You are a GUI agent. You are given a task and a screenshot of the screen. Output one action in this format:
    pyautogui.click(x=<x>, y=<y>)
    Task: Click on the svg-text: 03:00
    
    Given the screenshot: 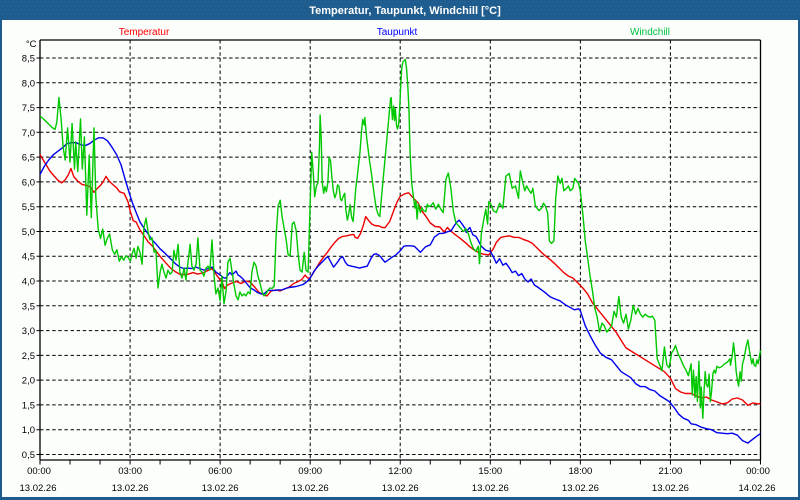 What is the action you would take?
    pyautogui.click(x=130, y=471)
    